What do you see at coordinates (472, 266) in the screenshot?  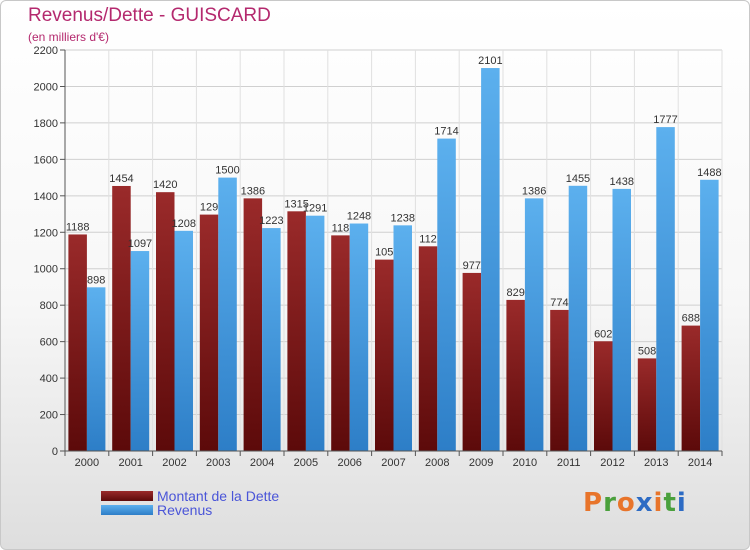 I see `data-label-dette: 977` at bounding box center [472, 266].